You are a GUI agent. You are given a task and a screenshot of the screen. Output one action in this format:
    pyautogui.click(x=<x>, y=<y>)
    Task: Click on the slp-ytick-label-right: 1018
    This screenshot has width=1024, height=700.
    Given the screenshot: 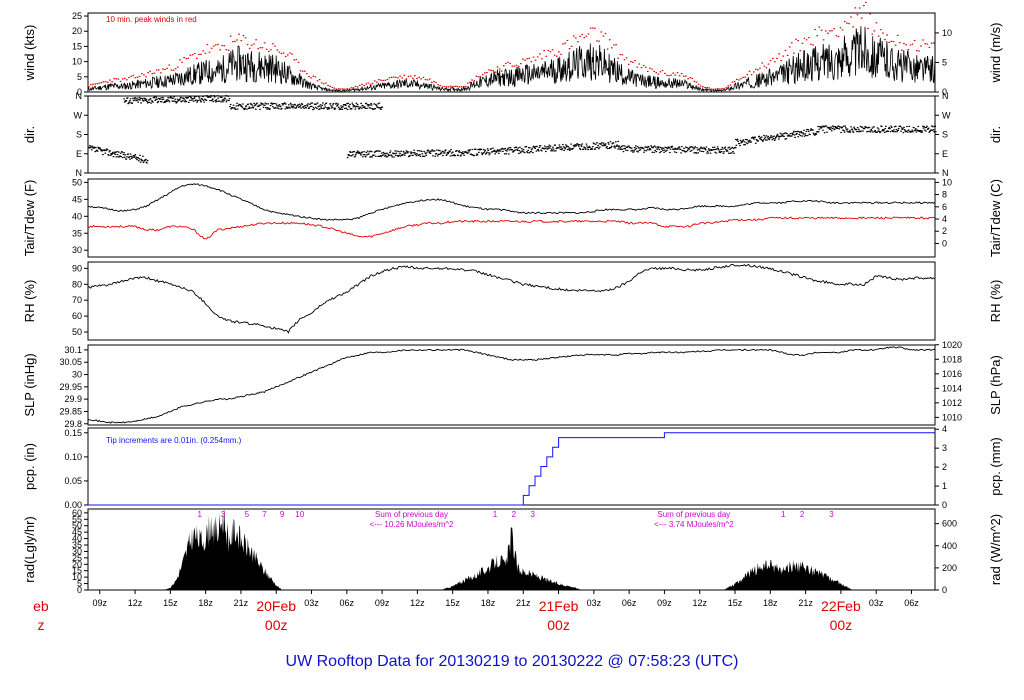 What is the action you would take?
    pyautogui.click(x=952, y=359)
    